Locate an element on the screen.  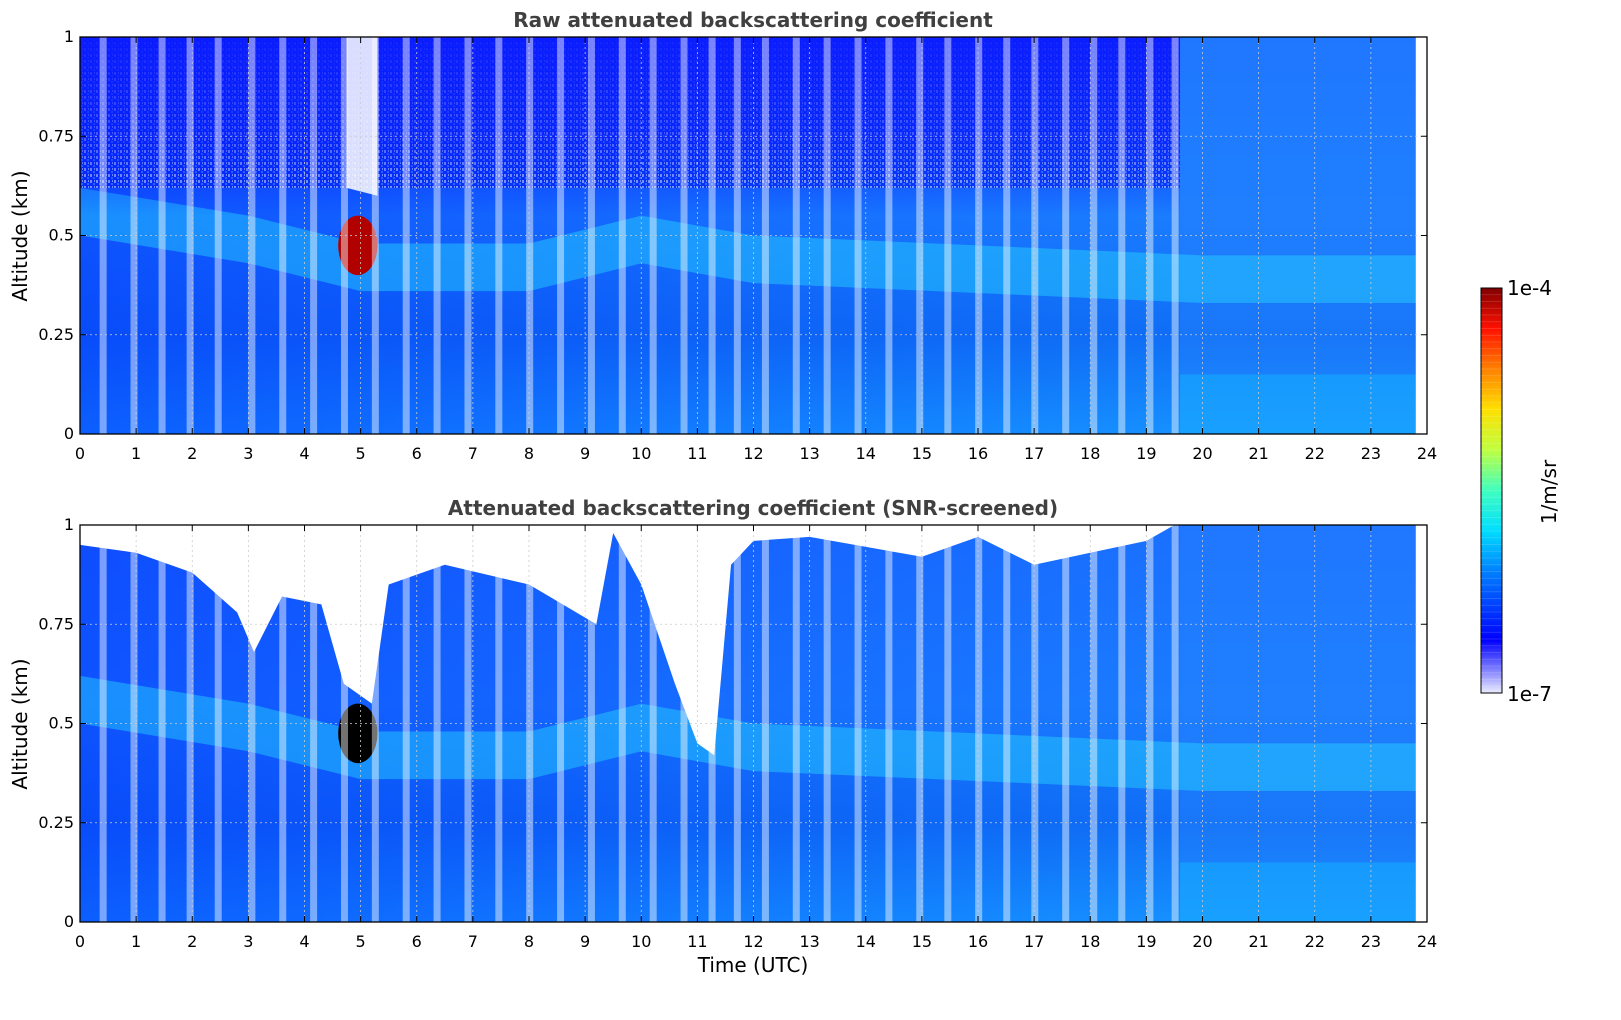
x-tick-label: 0 is located at coordinates (80, 941).